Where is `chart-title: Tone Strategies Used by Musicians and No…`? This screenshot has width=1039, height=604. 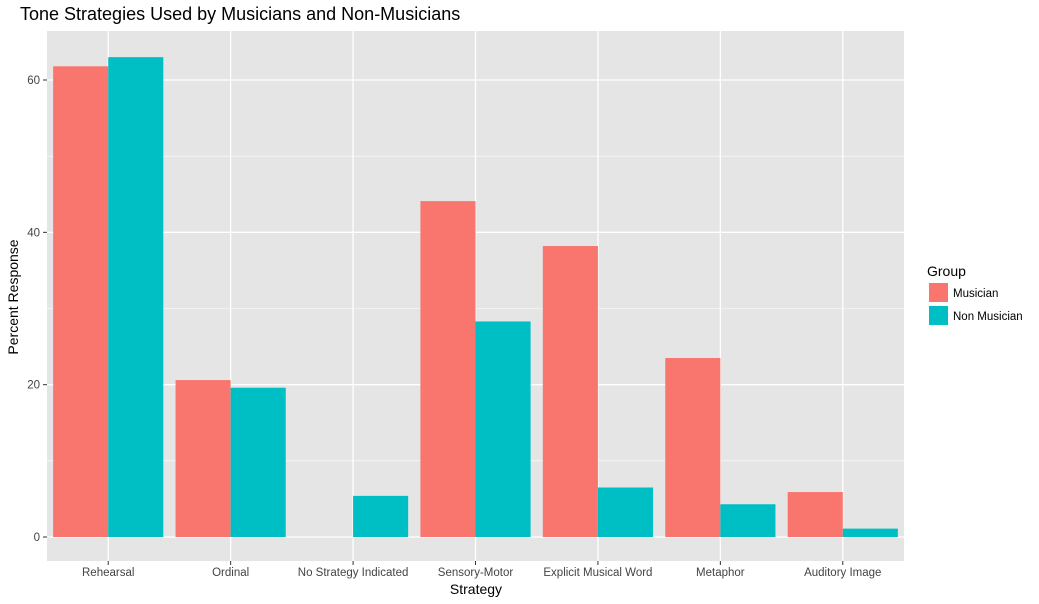
chart-title: Tone Strategies Used by Musicians and No… is located at coordinates (240, 14).